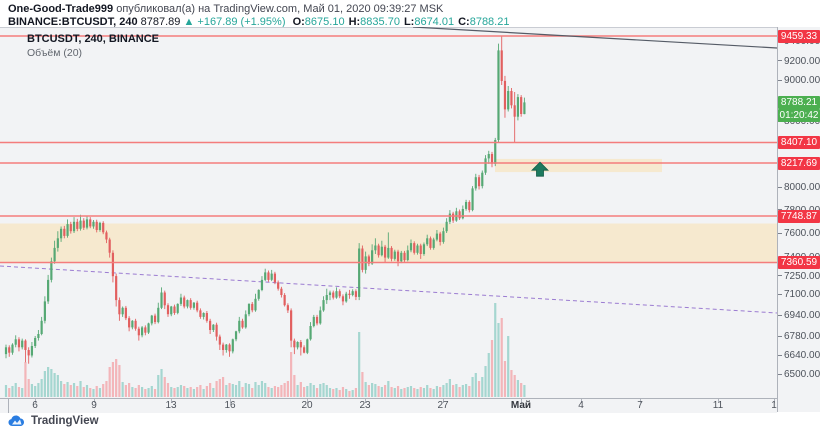 This screenshot has width=820, height=435. I want to click on time-axis-left-border, so click(8, 406).